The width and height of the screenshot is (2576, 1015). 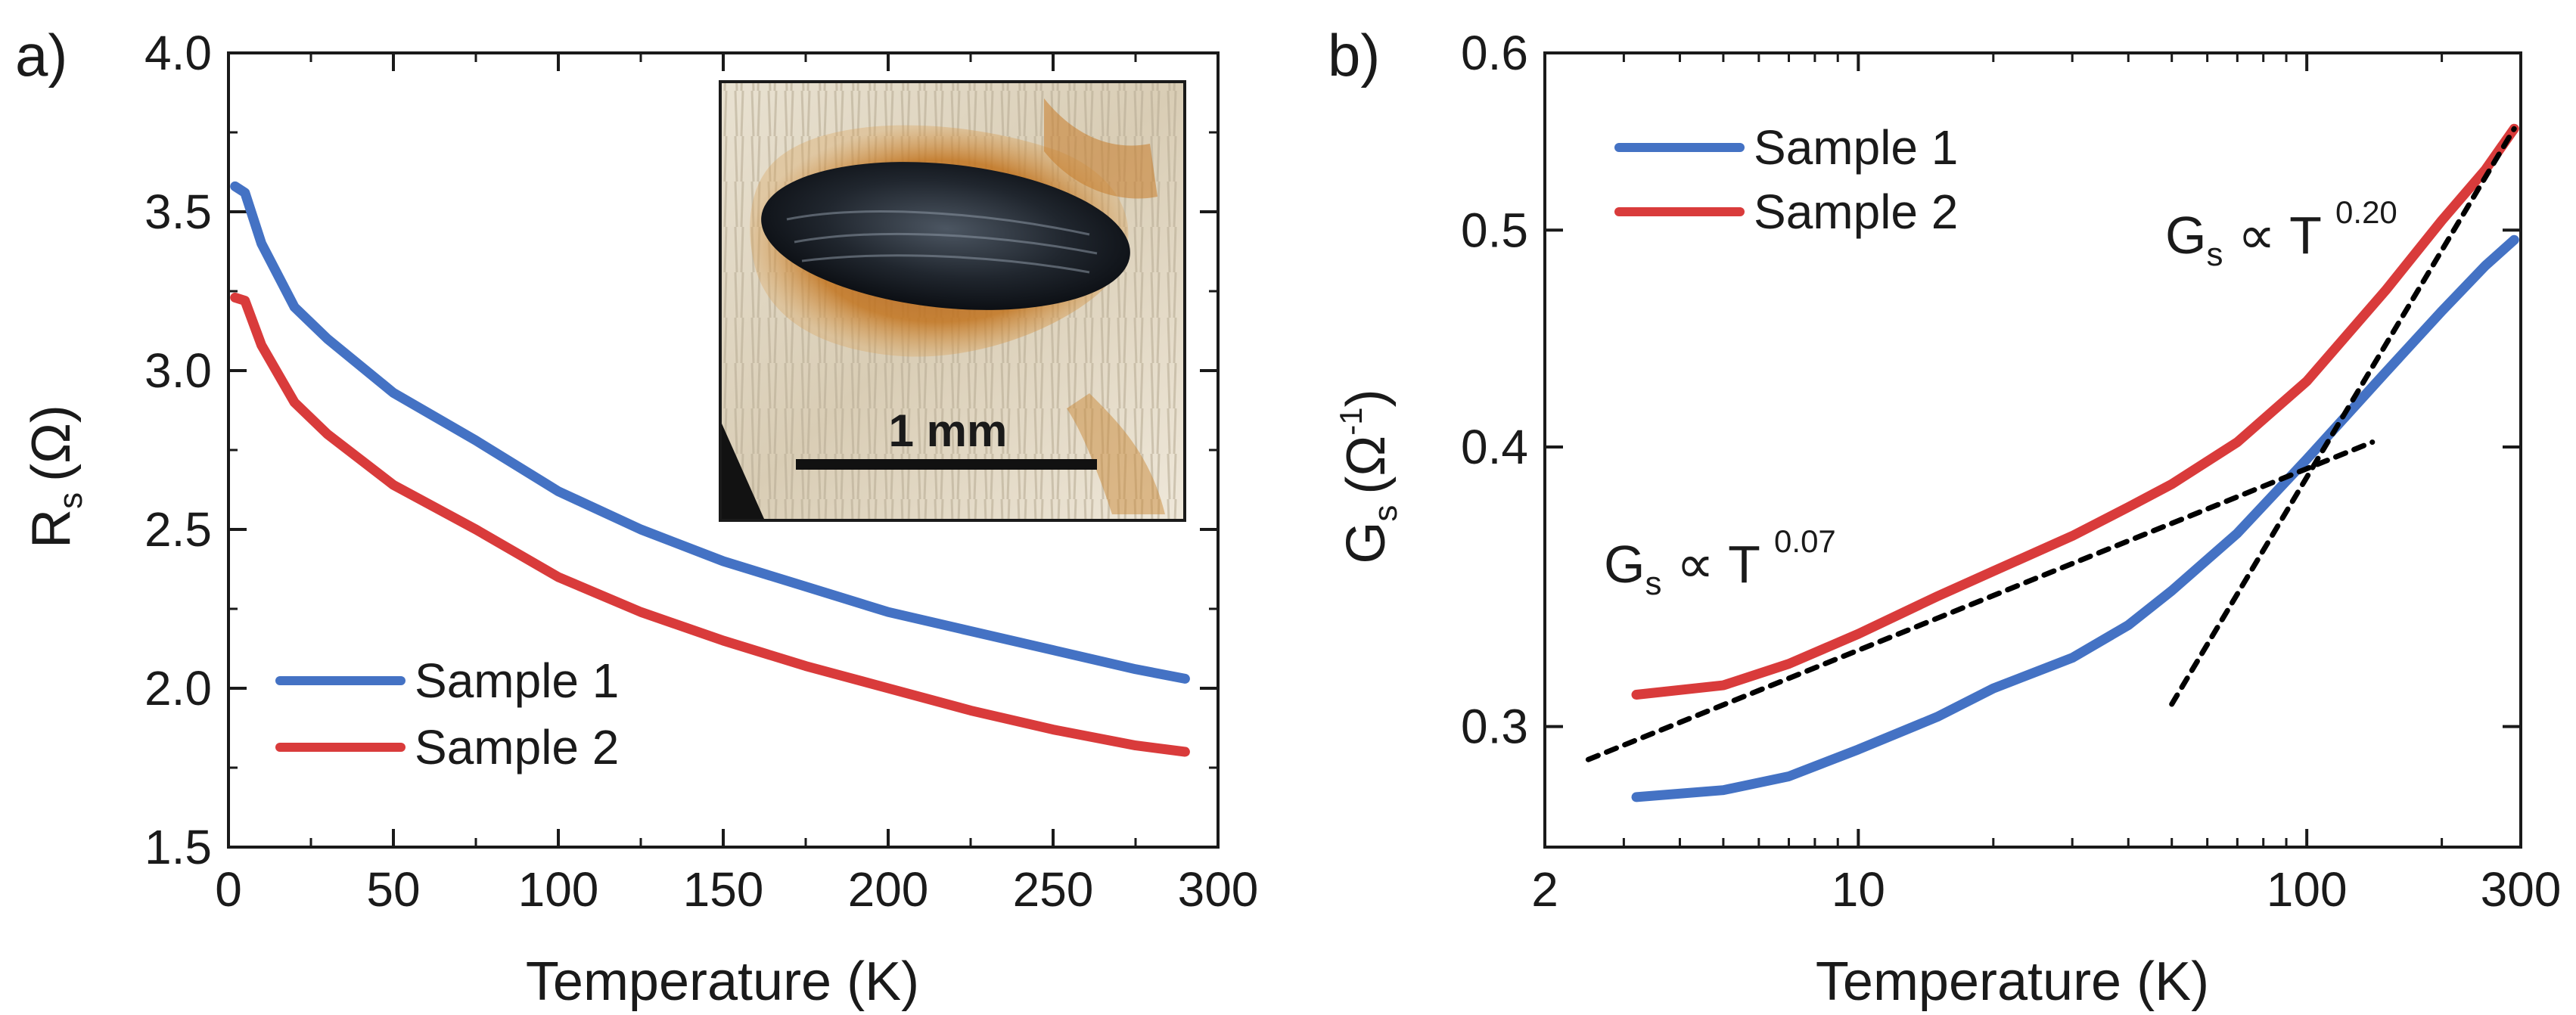 What do you see at coordinates (178, 688) in the screenshot?
I see `panel-a-y-tick-label: 2.0` at bounding box center [178, 688].